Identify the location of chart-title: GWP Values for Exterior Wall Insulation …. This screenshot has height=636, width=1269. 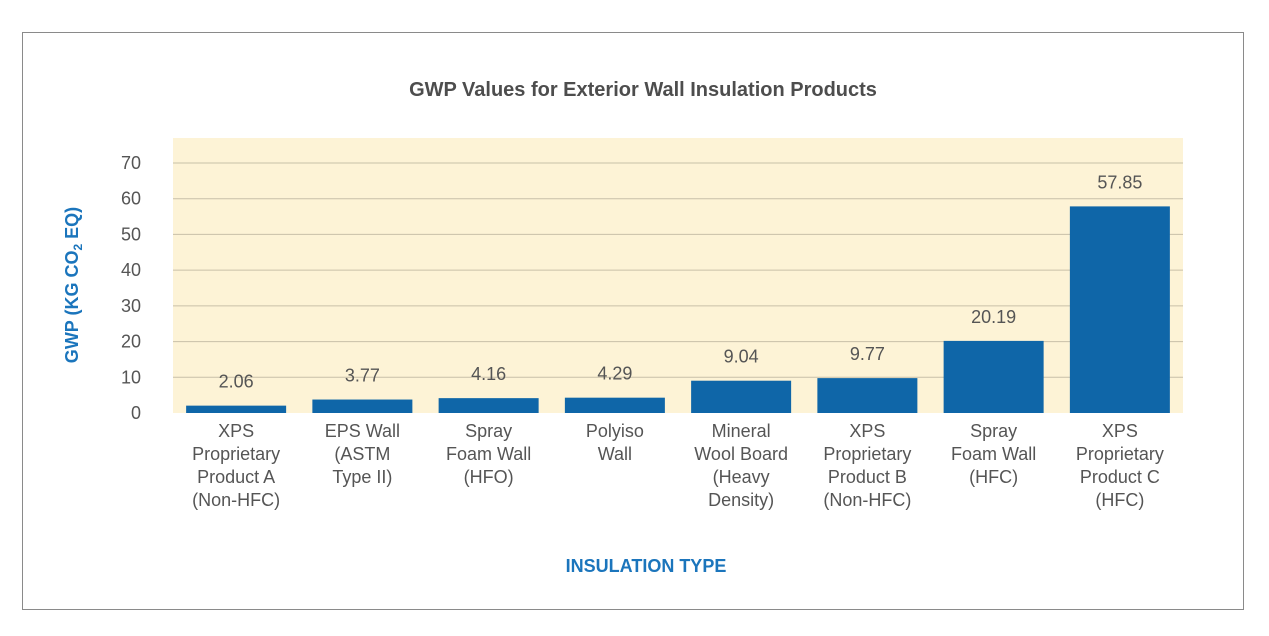
(643, 90).